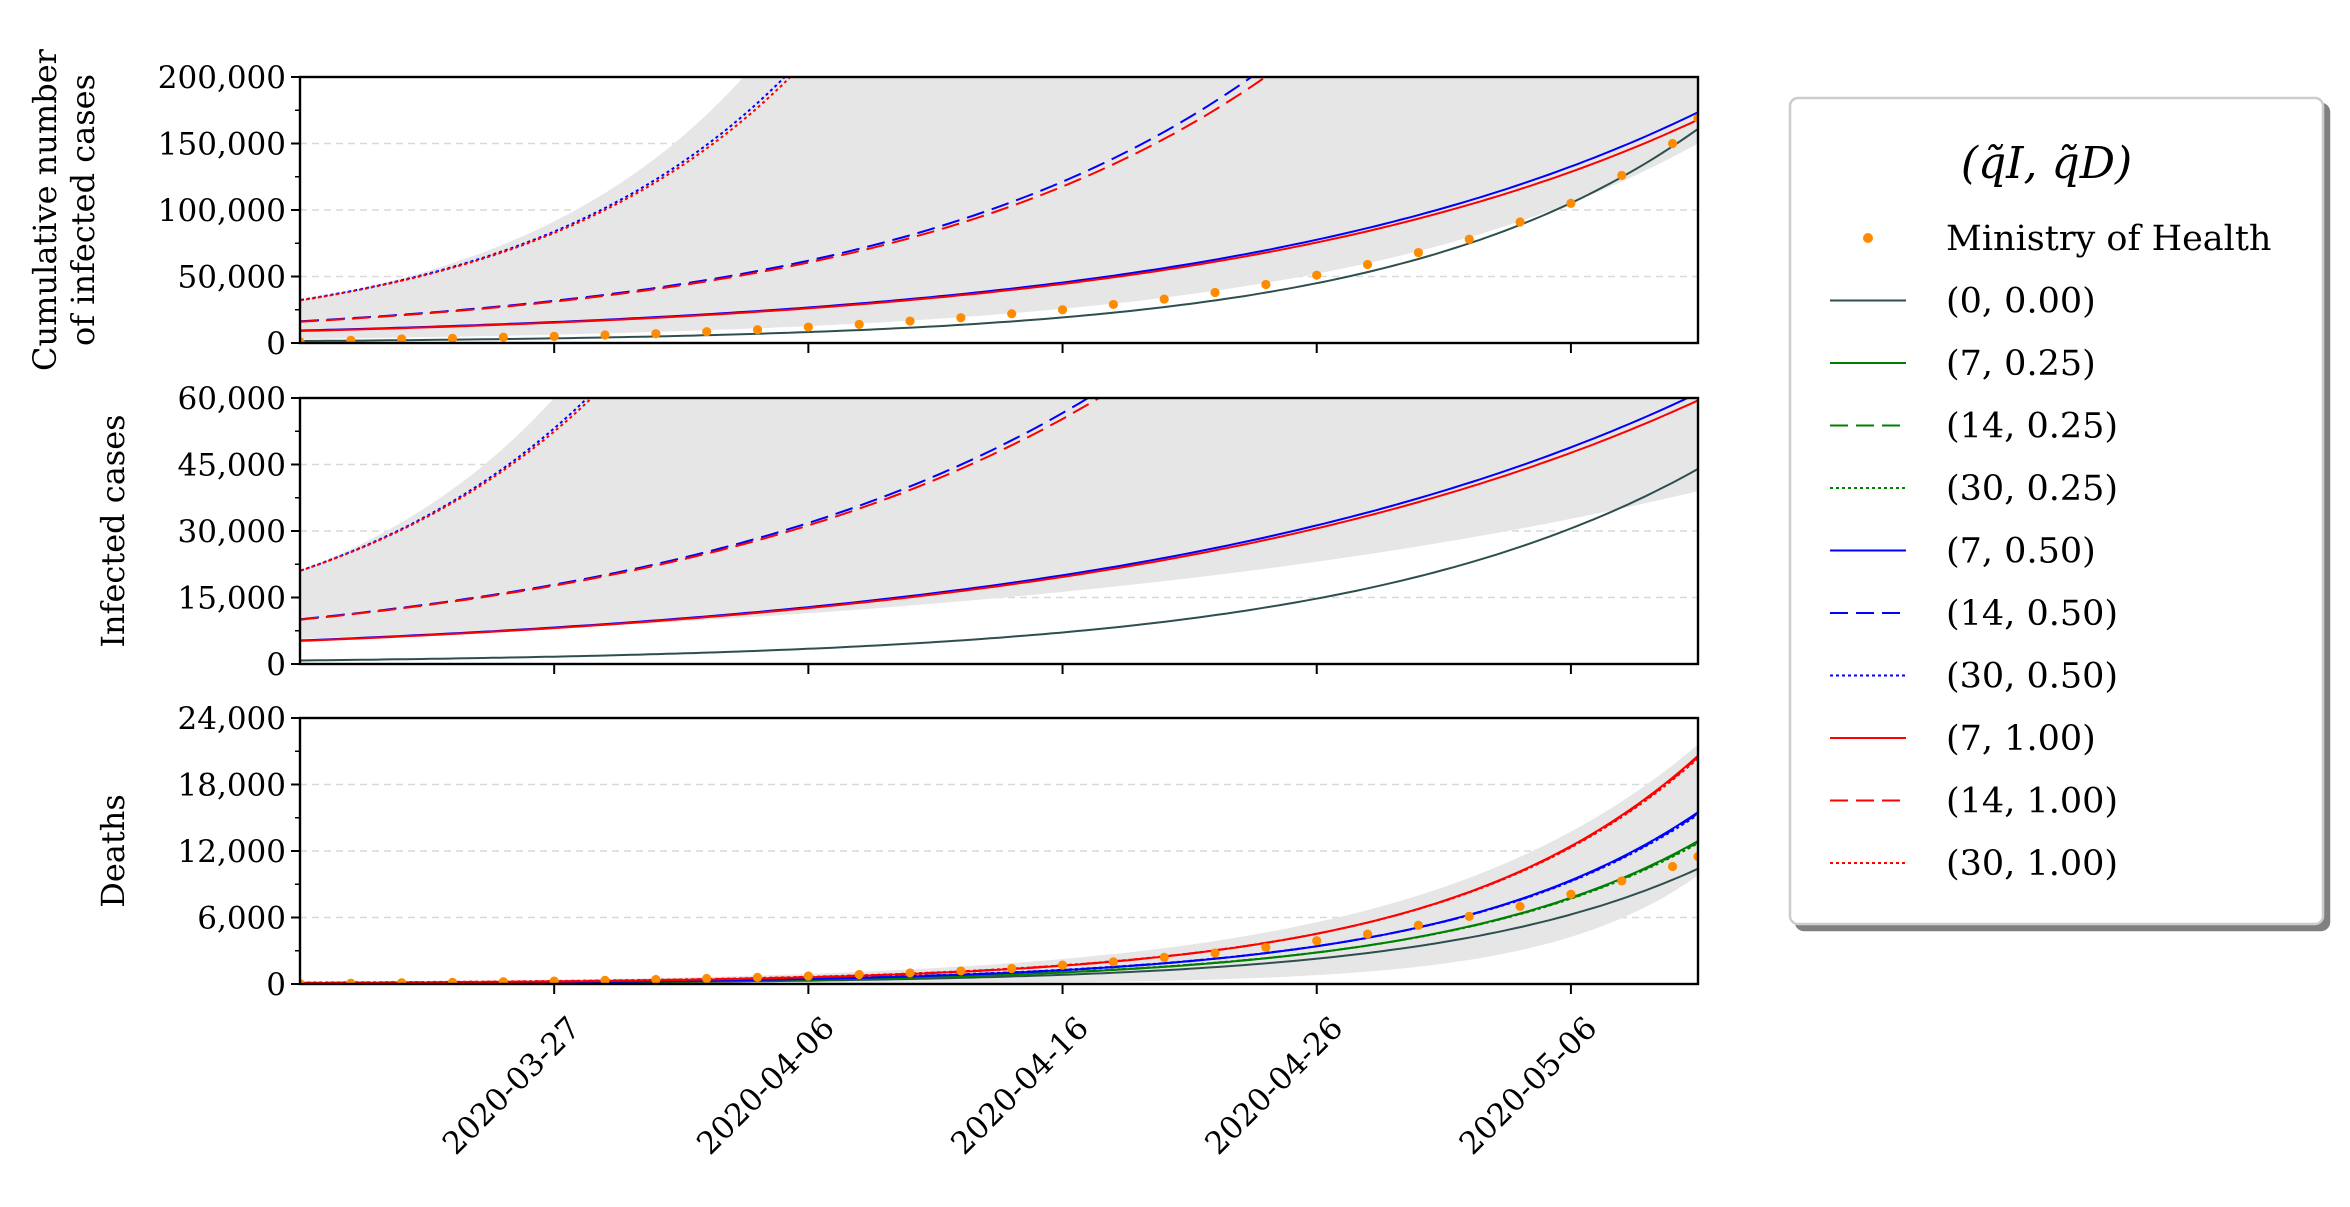  Describe the element at coordinates (232, 599) in the screenshot. I see `y-tick-label: 15,000` at that location.